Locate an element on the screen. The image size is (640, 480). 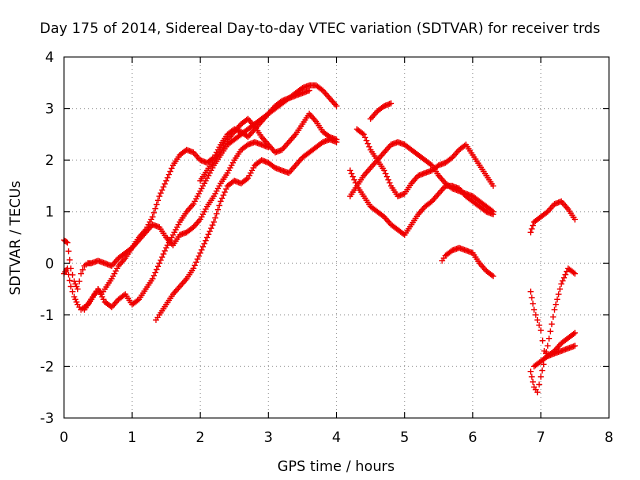
x-axis-label: GPS time / hours is located at coordinates (335, 467).